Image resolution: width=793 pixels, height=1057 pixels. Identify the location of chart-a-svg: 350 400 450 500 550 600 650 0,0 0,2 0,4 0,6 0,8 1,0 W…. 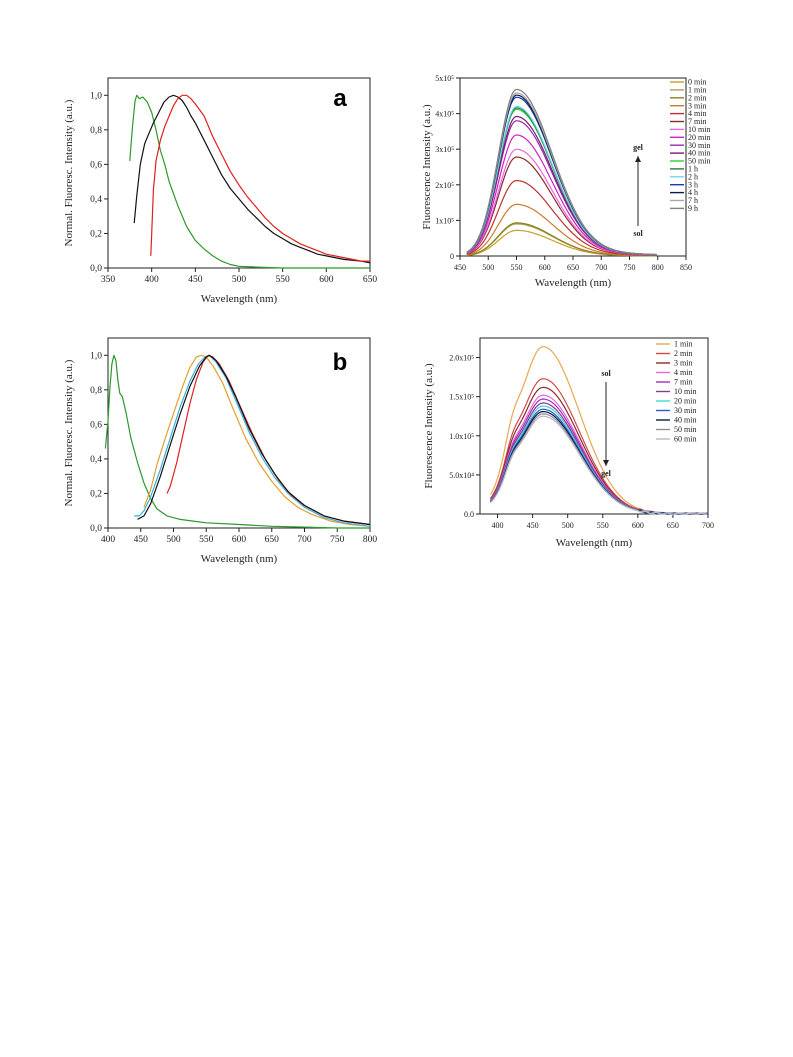
(220, 191).